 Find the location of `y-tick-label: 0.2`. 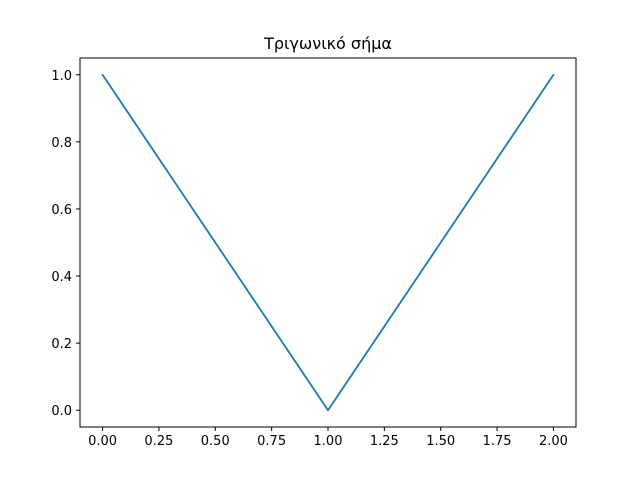

y-tick-label: 0.2 is located at coordinates (61, 344).